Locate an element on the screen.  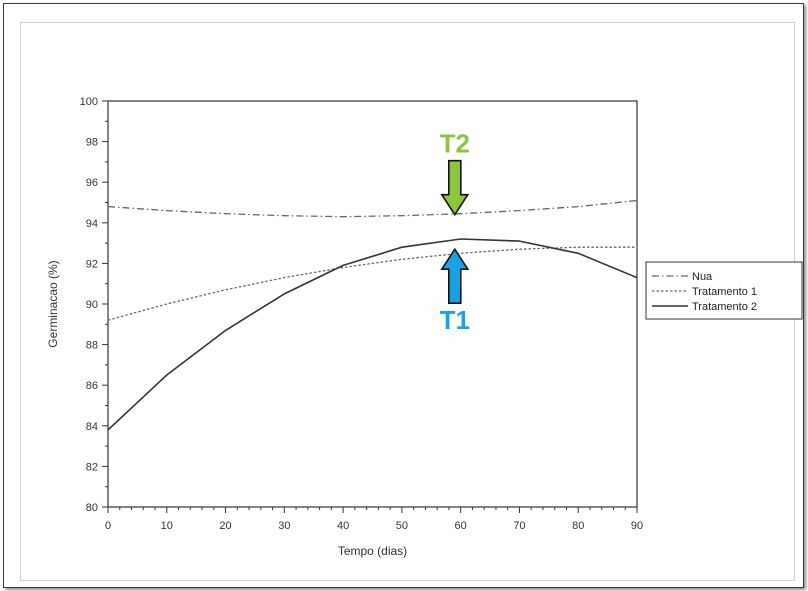
y-tick-label: 88 is located at coordinates (92, 346).